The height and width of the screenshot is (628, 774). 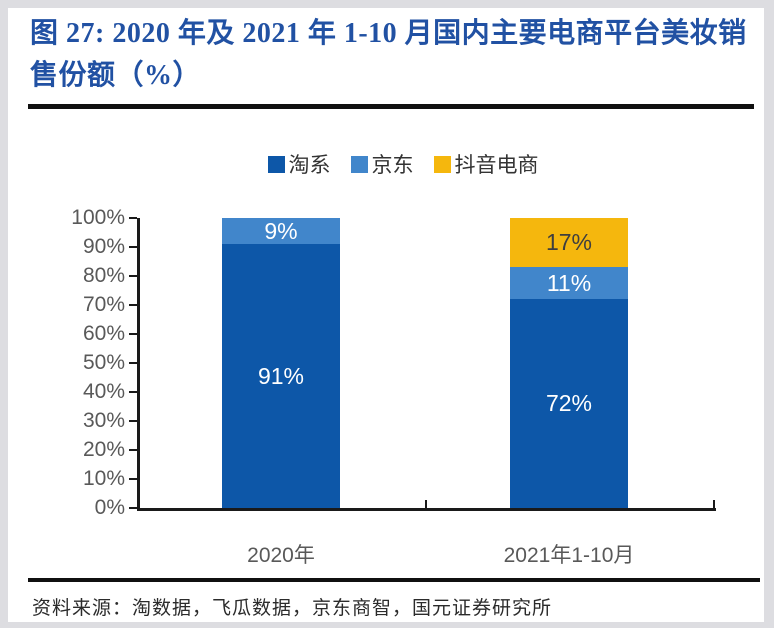 What do you see at coordinates (103, 362) in the screenshot?
I see `y-axis-tick-label: 50%` at bounding box center [103, 362].